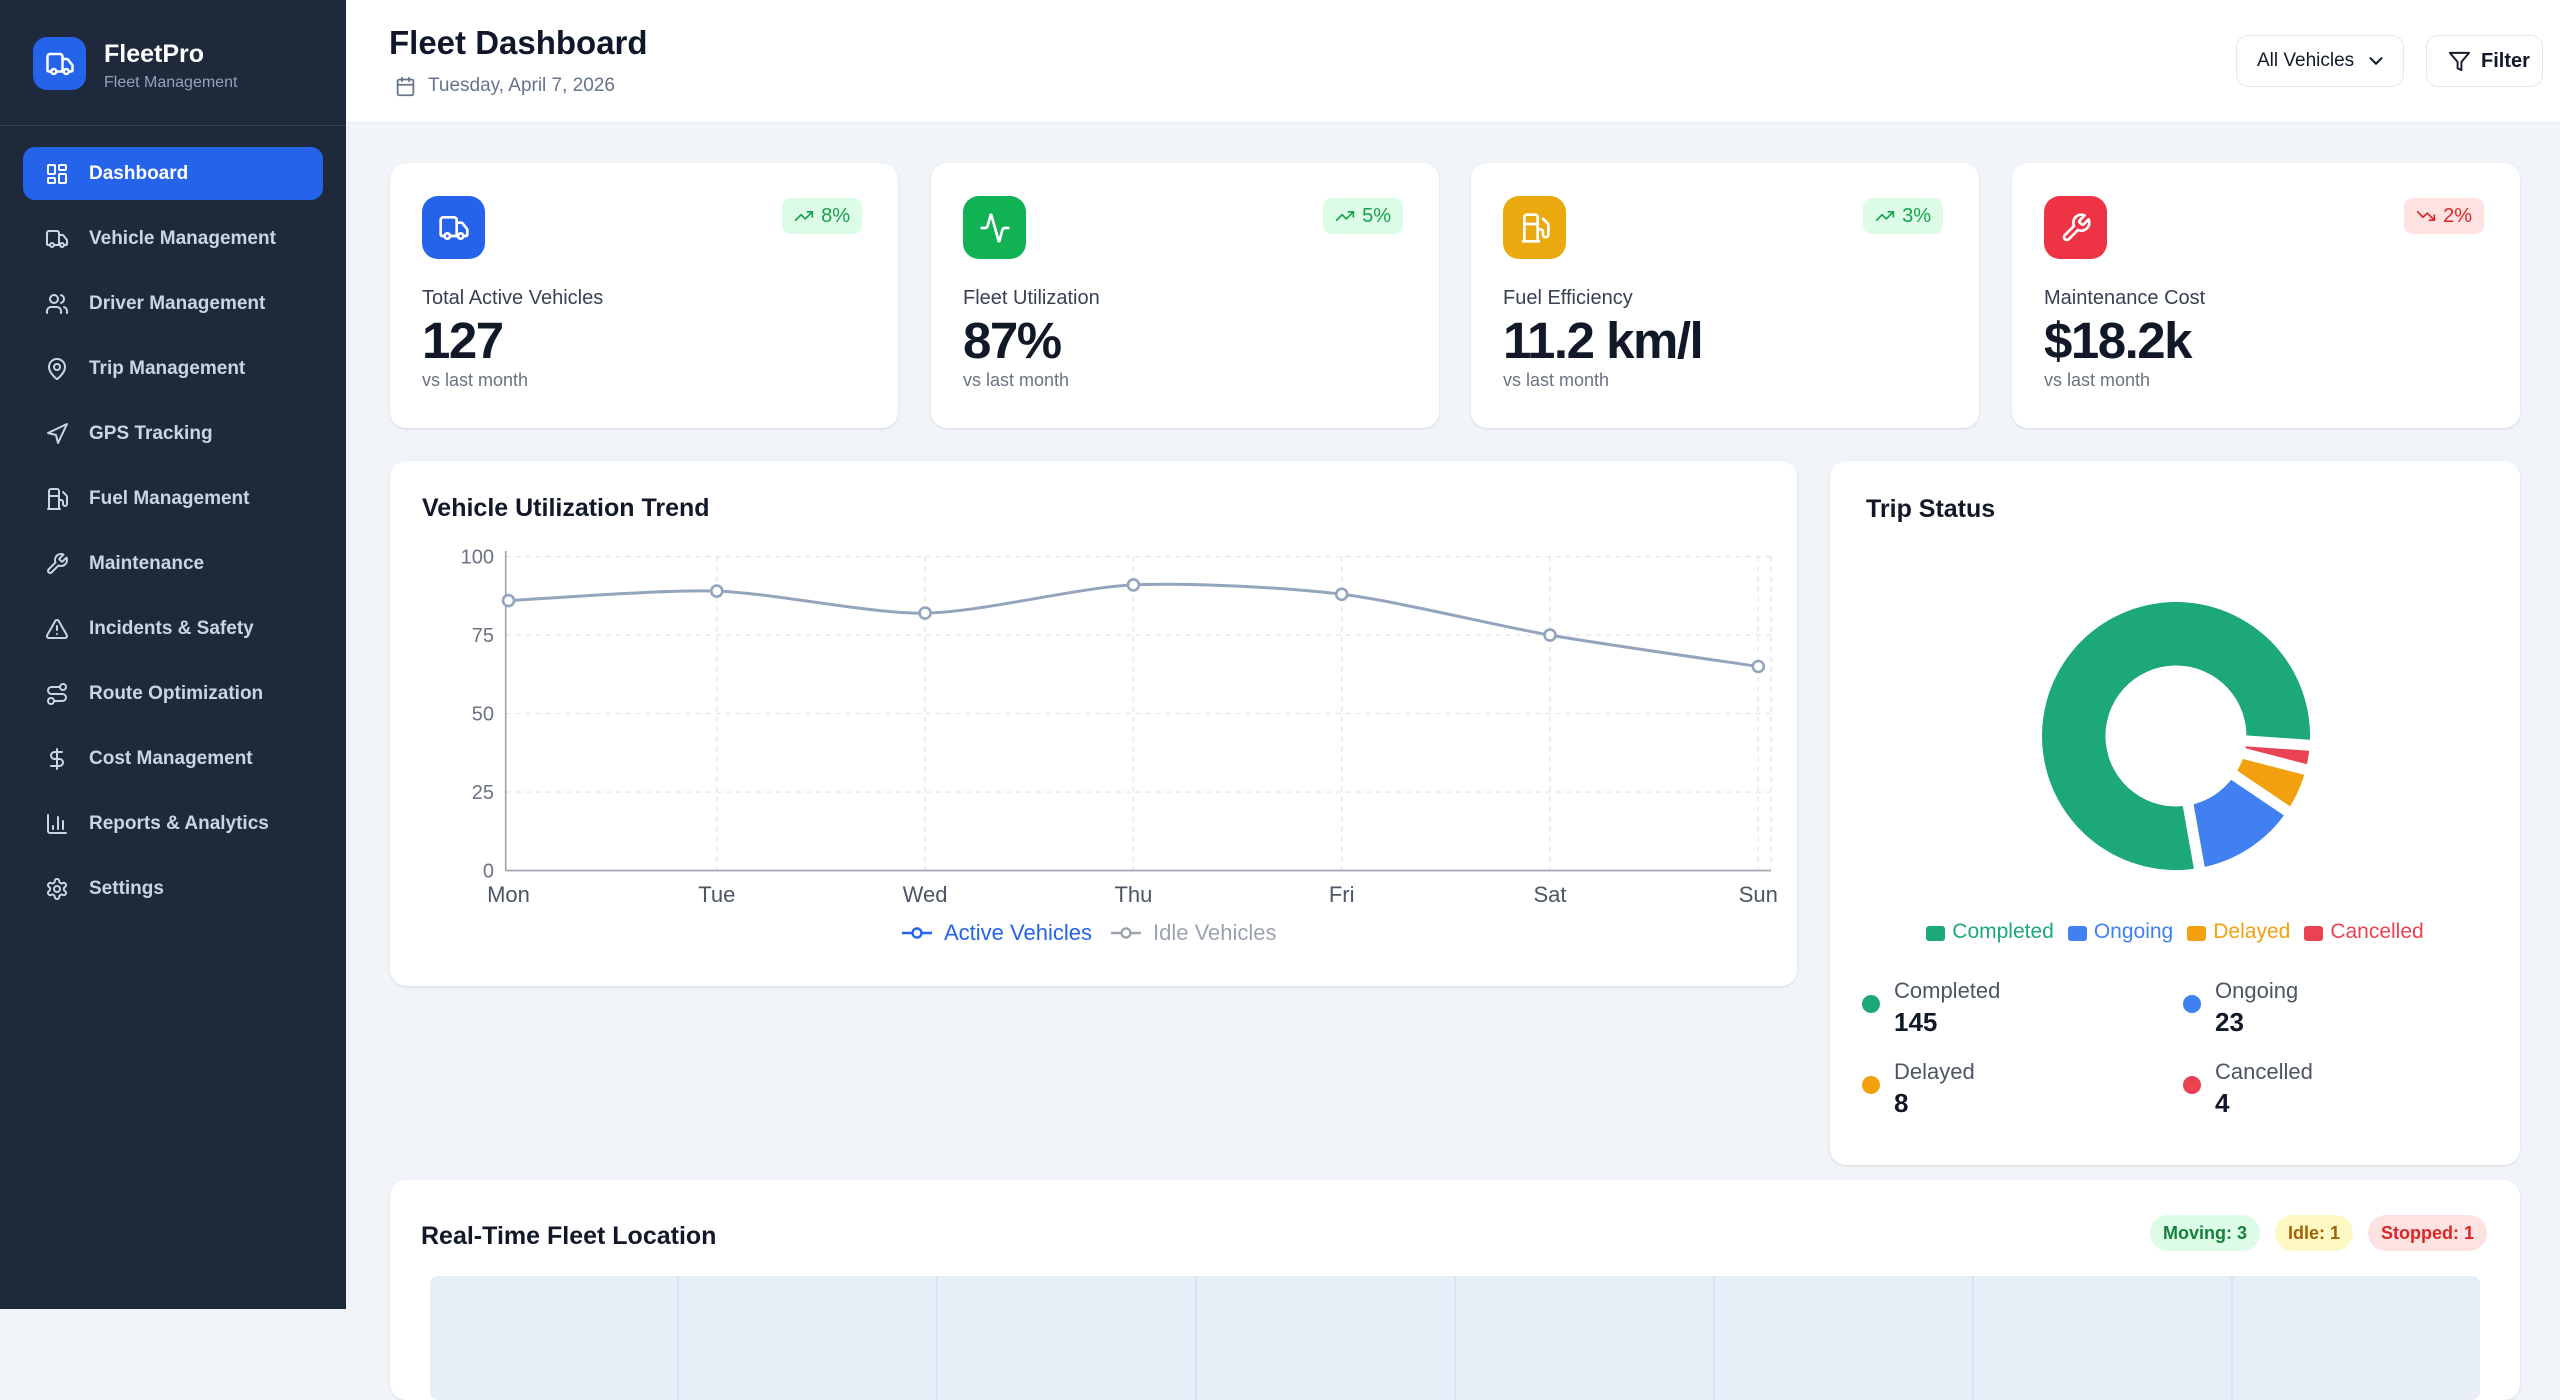 This screenshot has width=2560, height=1400. What do you see at coordinates (483, 715) in the screenshot?
I see `svg-text: 50` at bounding box center [483, 715].